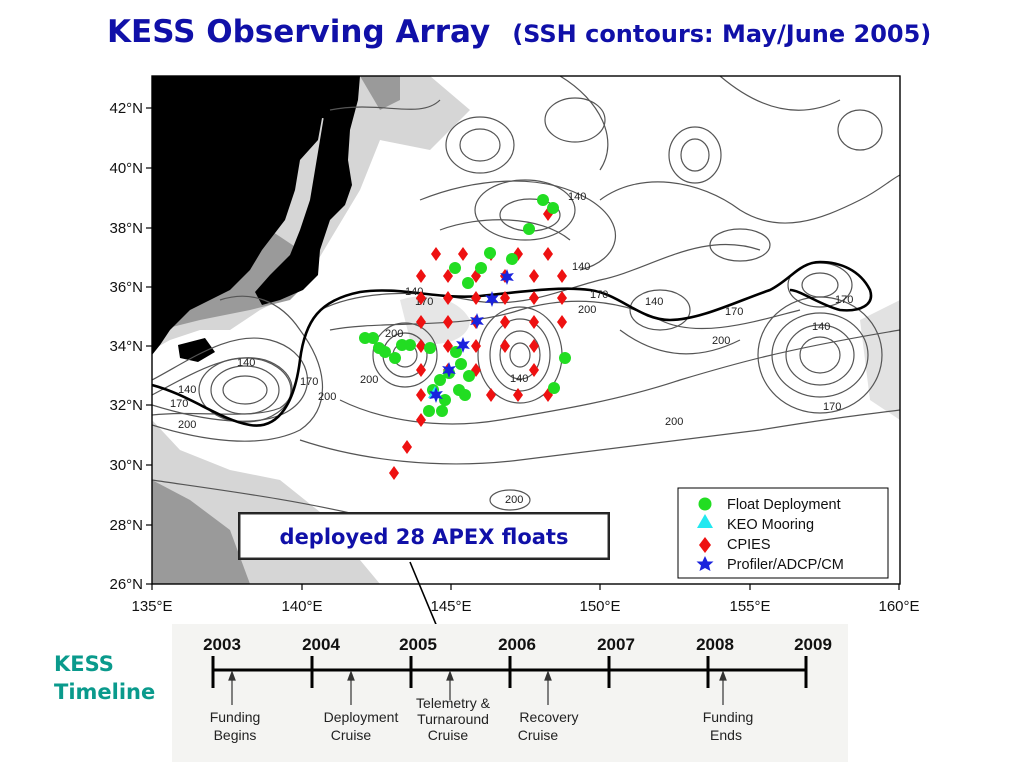  What do you see at coordinates (84, 664) in the screenshot?
I see `timeline-label-line1: KESS` at bounding box center [84, 664].